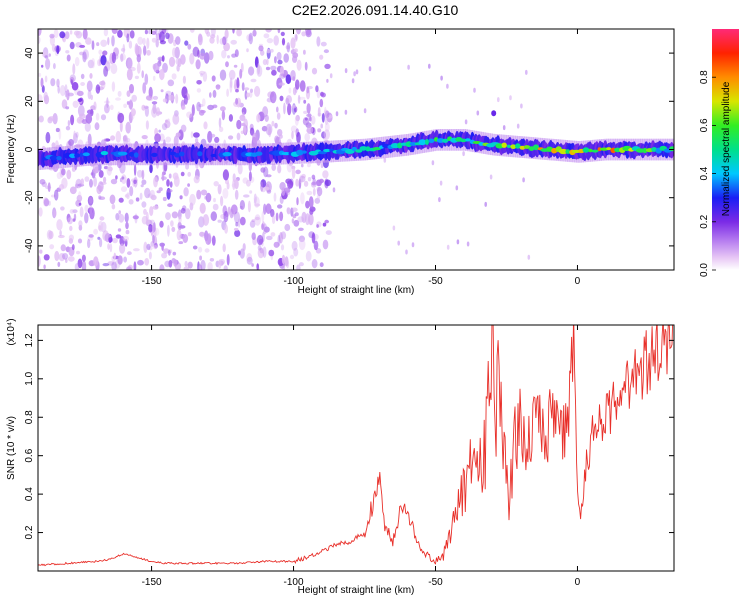  What do you see at coordinates (356, 140) in the screenshot?
I see `spectral-ridge` at bounding box center [356, 140].